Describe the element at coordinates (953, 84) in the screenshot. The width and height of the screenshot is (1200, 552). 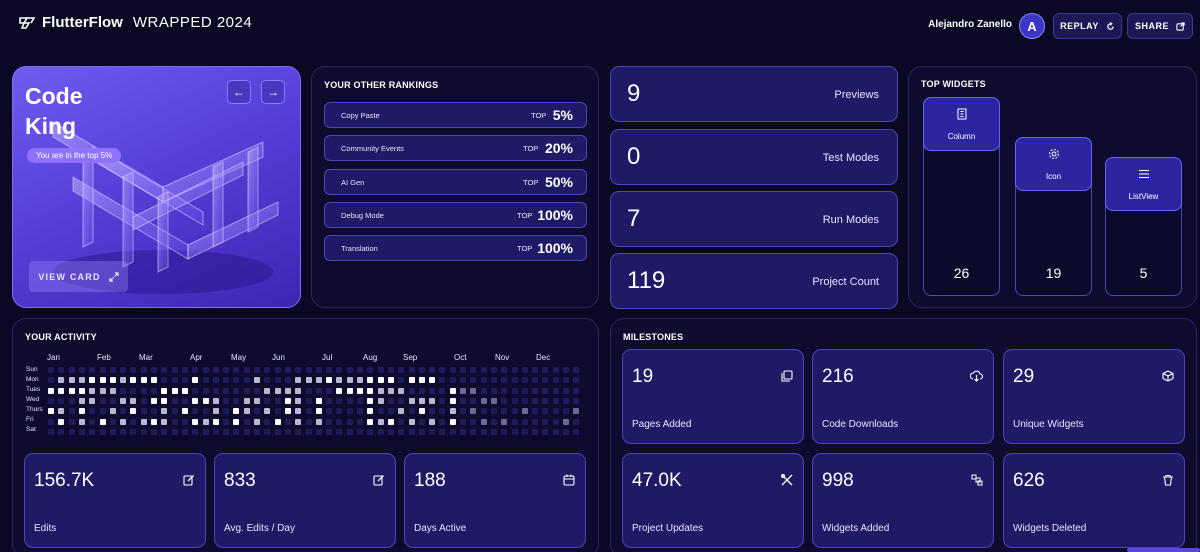
I see `top-widgets-title: TOP WIDGETS` at that location.